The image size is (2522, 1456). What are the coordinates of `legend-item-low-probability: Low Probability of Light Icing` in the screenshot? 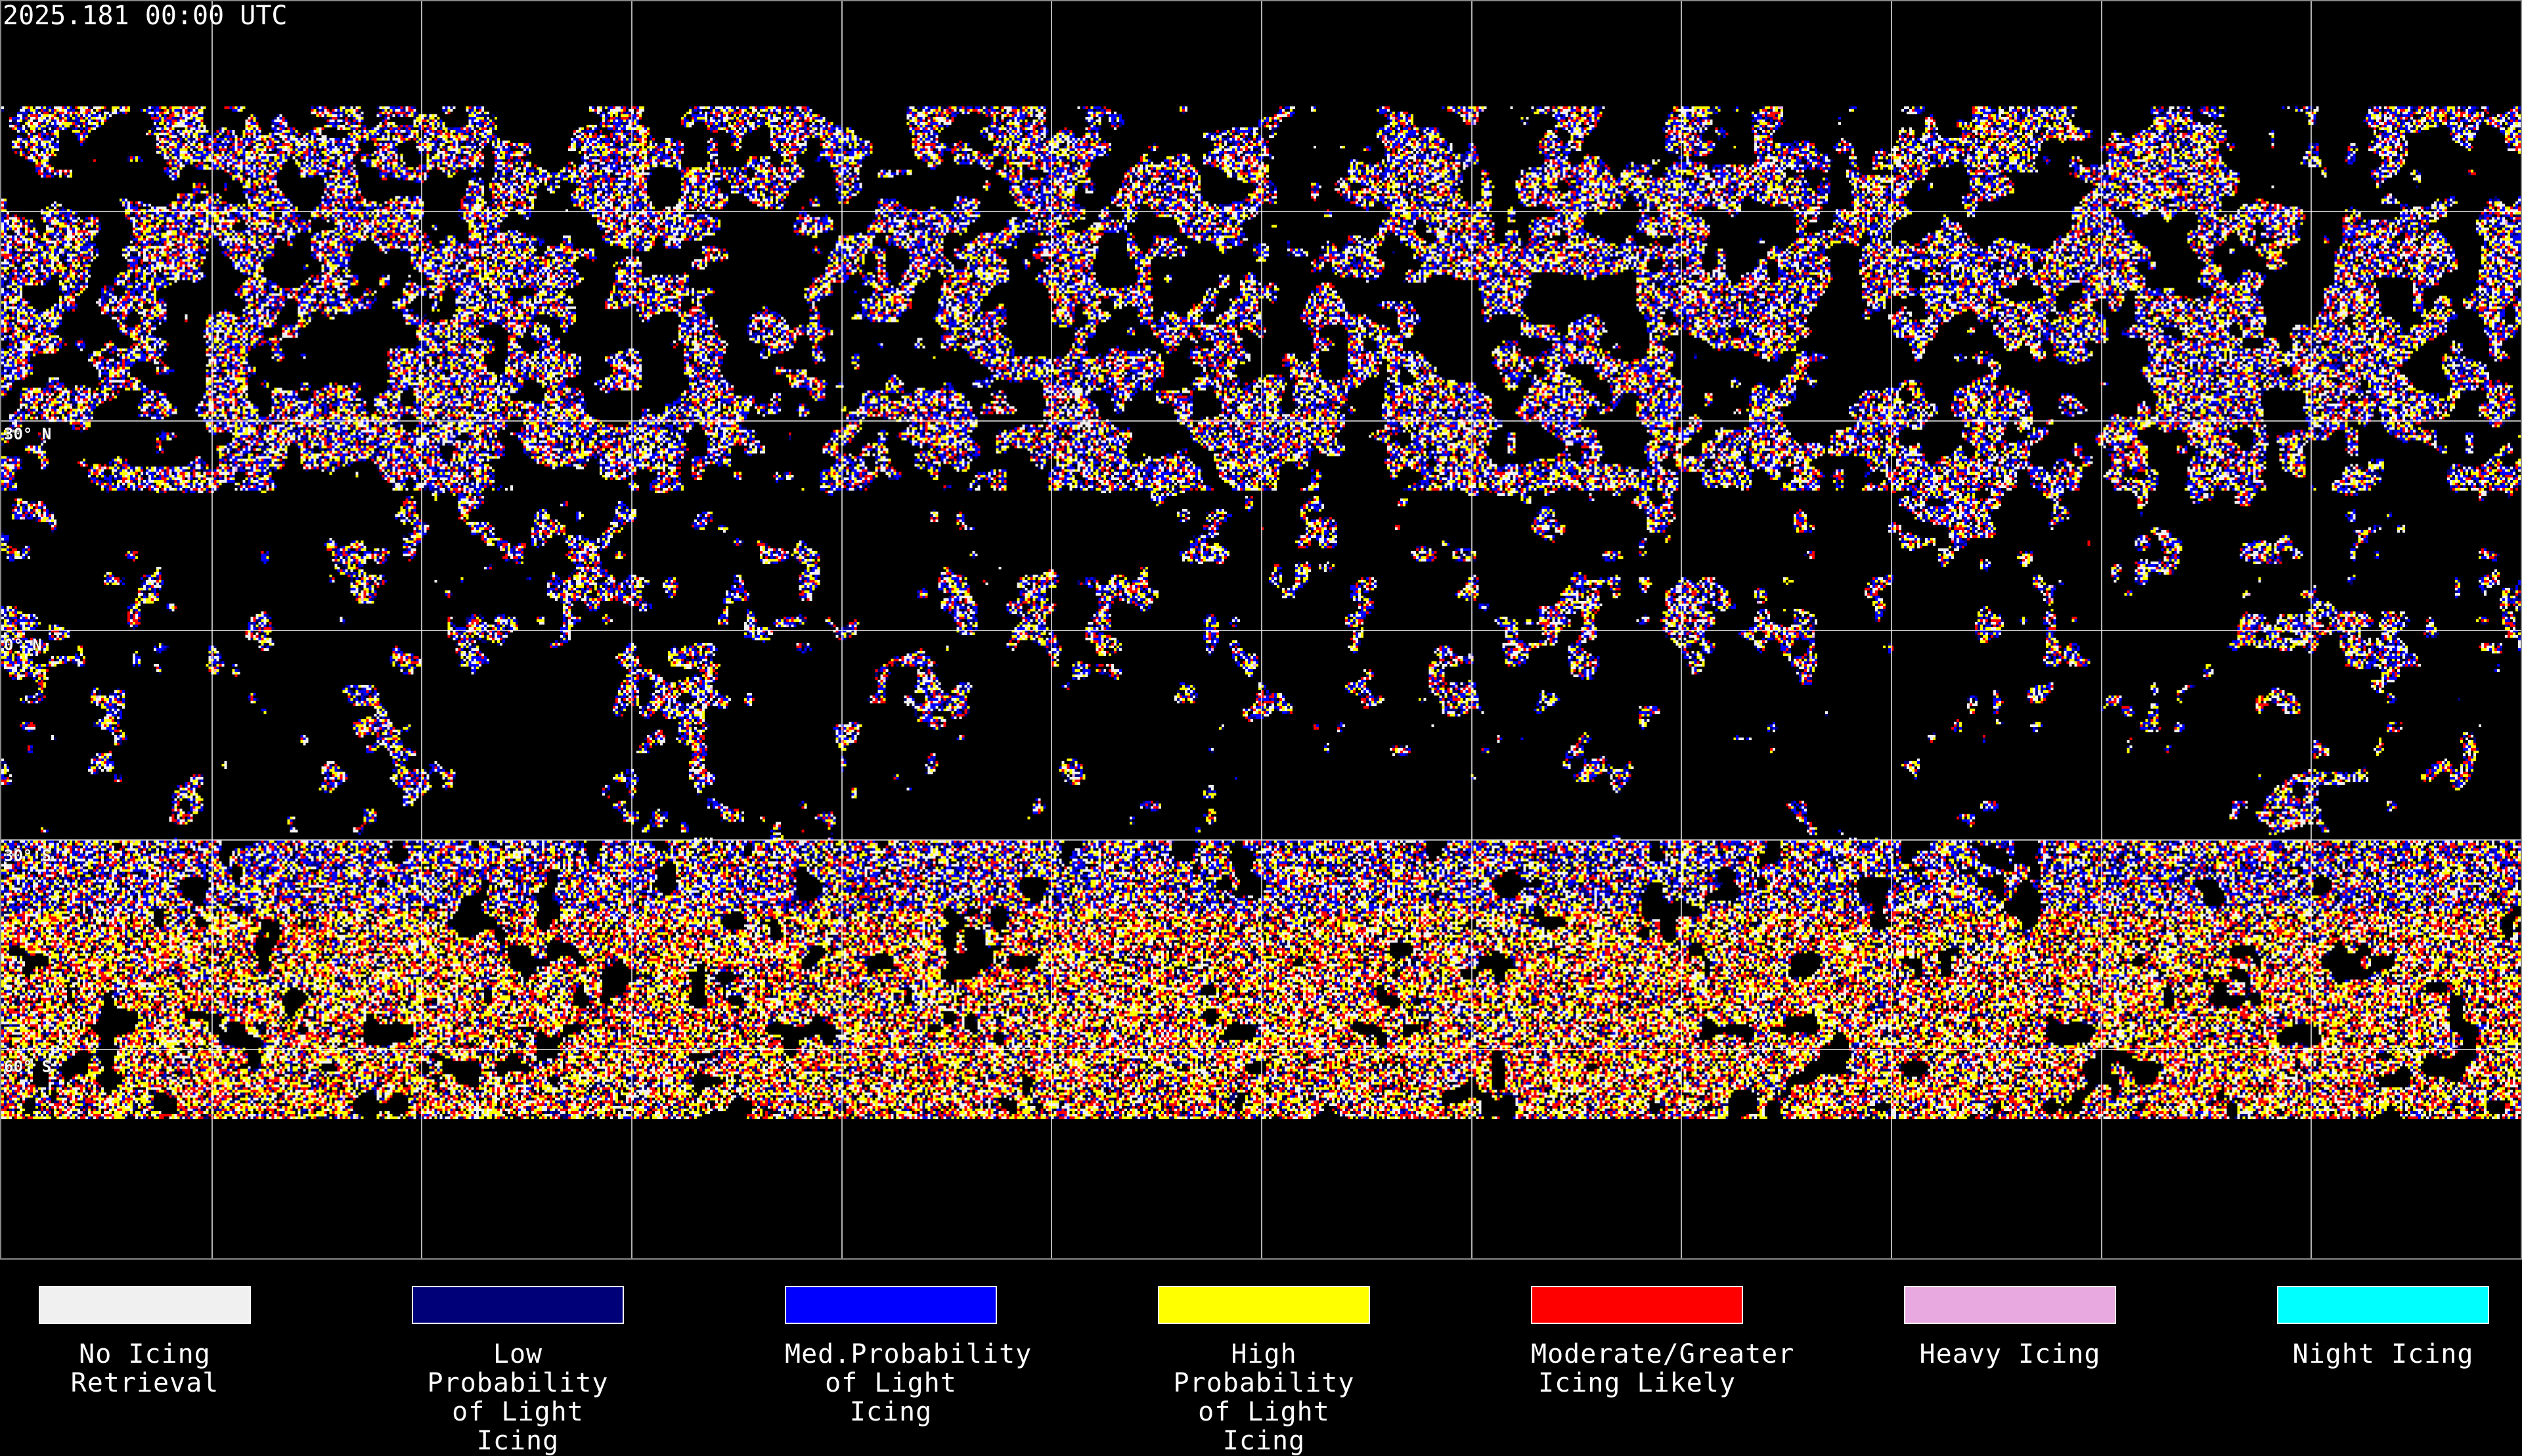 It's located at (518, 1370).